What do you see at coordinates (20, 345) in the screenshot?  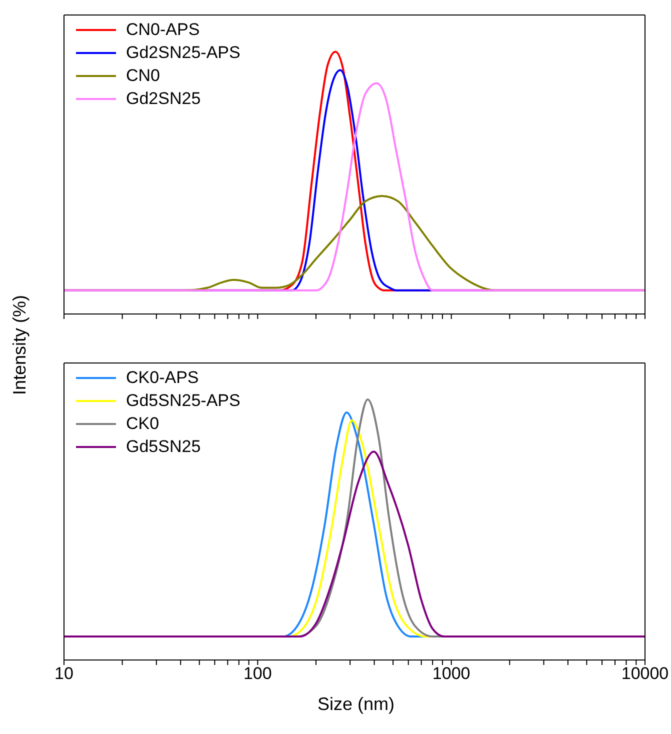 I see `y-axis-title: Intensity (%)` at bounding box center [20, 345].